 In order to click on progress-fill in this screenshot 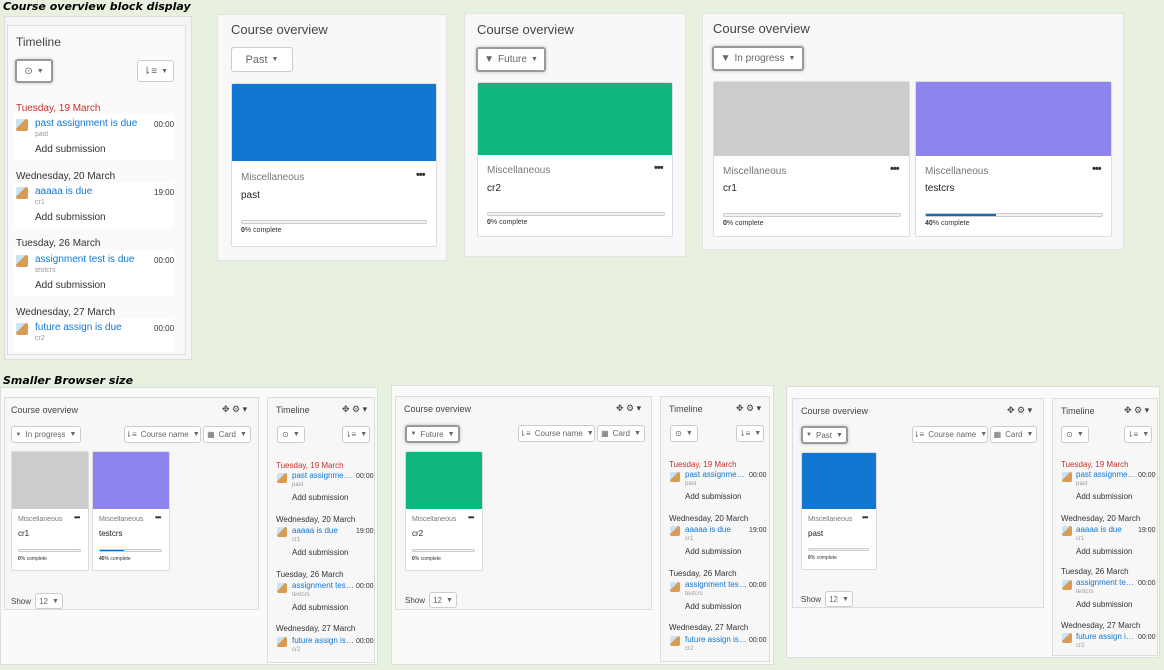, I will do `click(961, 215)`.